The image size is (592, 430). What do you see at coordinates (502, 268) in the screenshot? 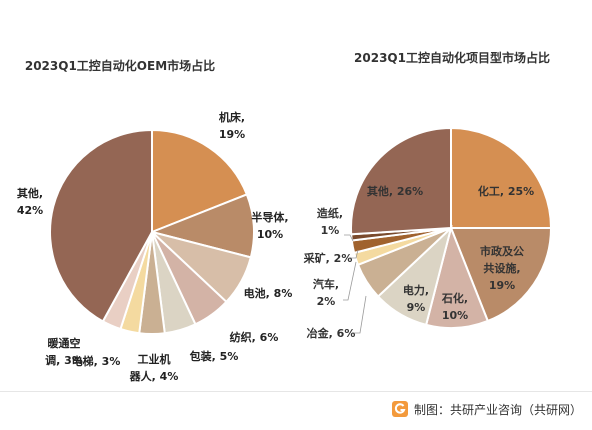
I see `pie-label-1: 市政及公共设施, 19%` at bounding box center [502, 268].